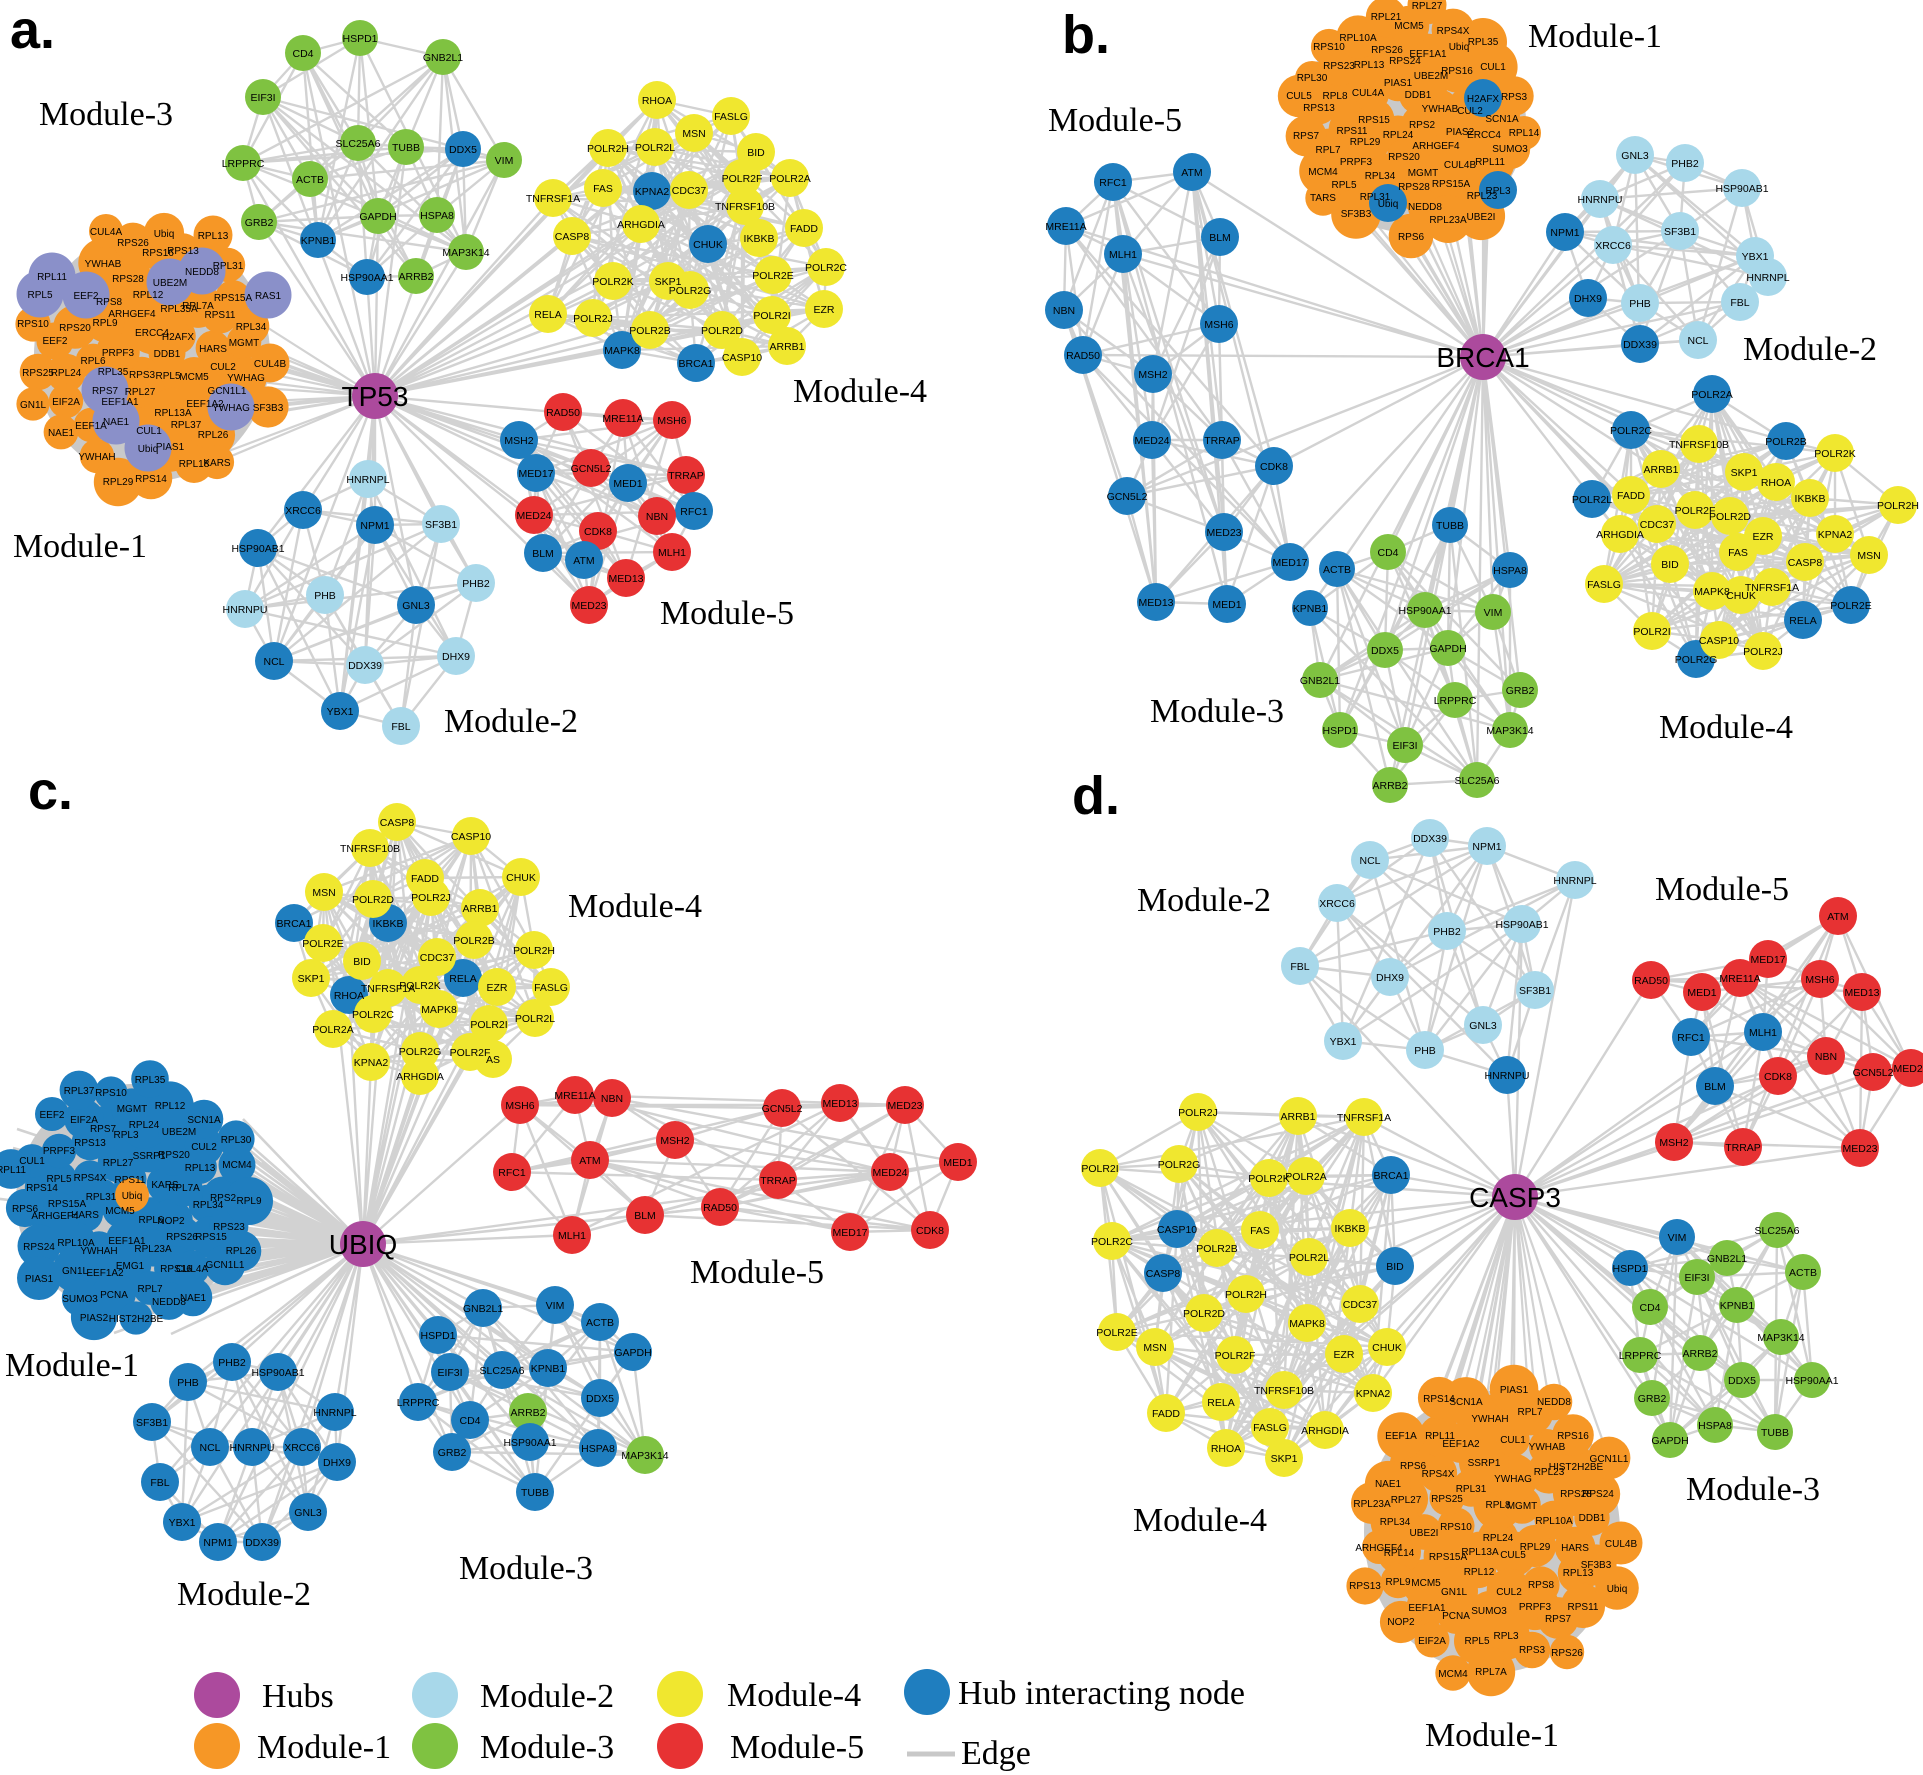 The width and height of the screenshot is (1923, 1775). Describe the element at coordinates (1535, 991) in the screenshot. I see `svg-text: SF3B1` at that location.